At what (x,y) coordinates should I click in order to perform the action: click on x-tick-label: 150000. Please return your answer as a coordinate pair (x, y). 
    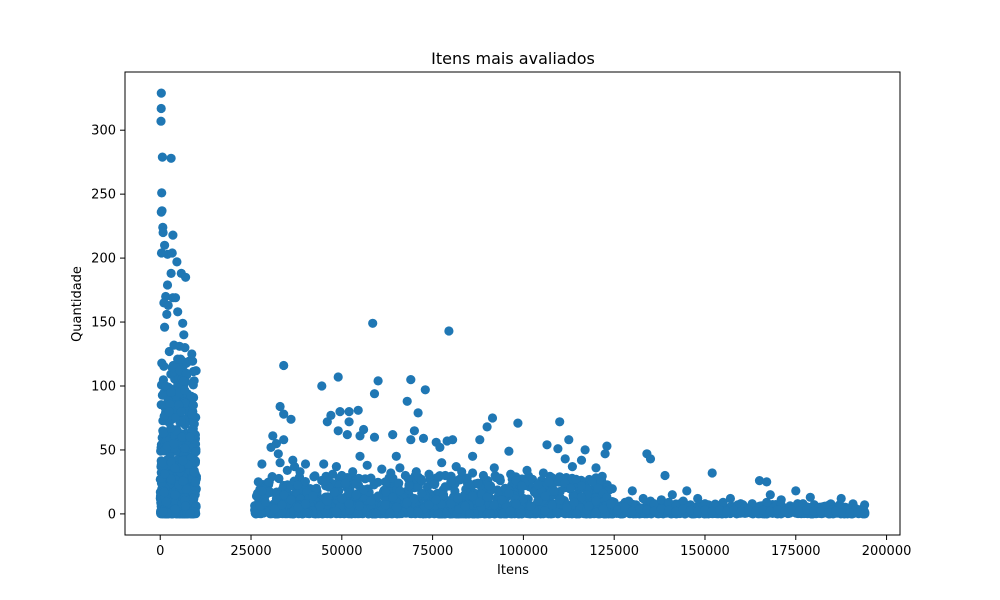
    Looking at the image, I should click on (705, 551).